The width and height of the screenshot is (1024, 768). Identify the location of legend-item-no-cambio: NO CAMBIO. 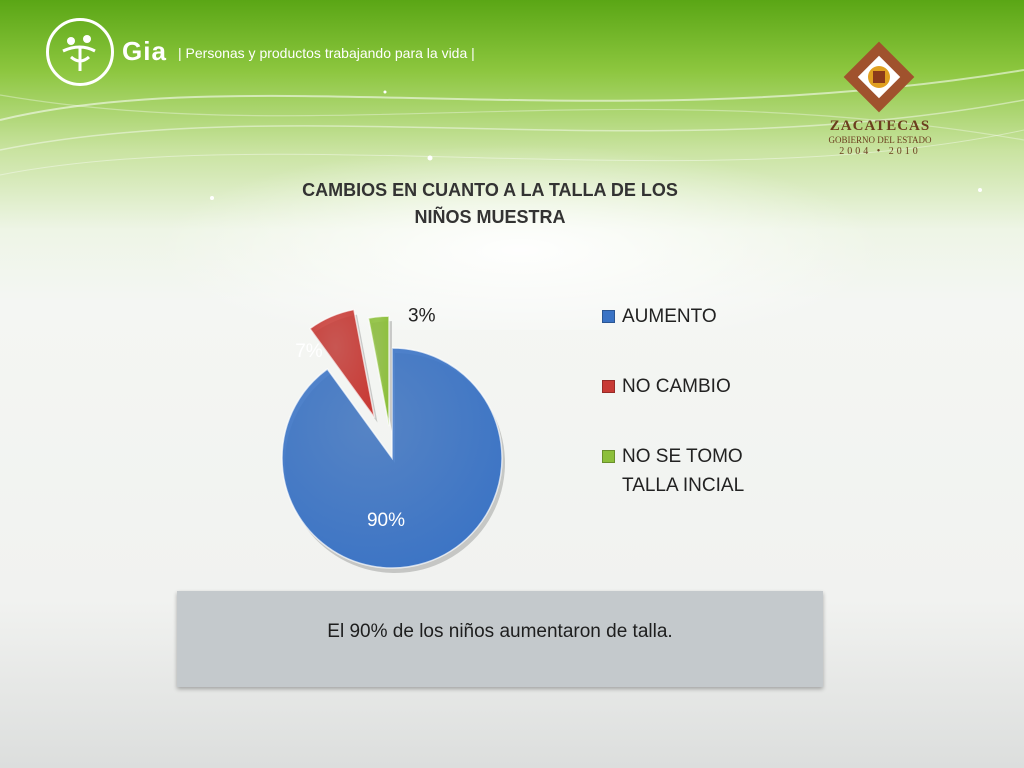
(700, 405).